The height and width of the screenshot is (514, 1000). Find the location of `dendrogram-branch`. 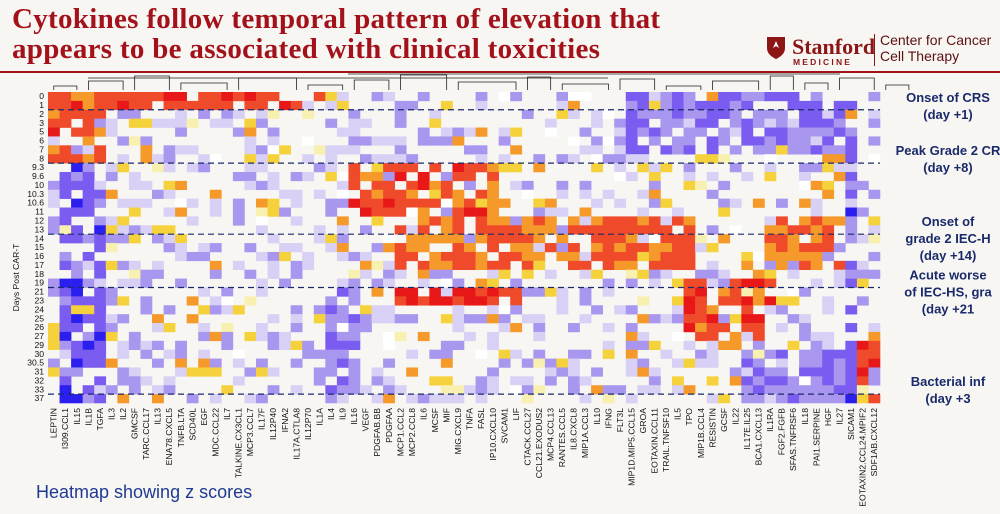

dendrogram-branch is located at coordinates (857, 83).